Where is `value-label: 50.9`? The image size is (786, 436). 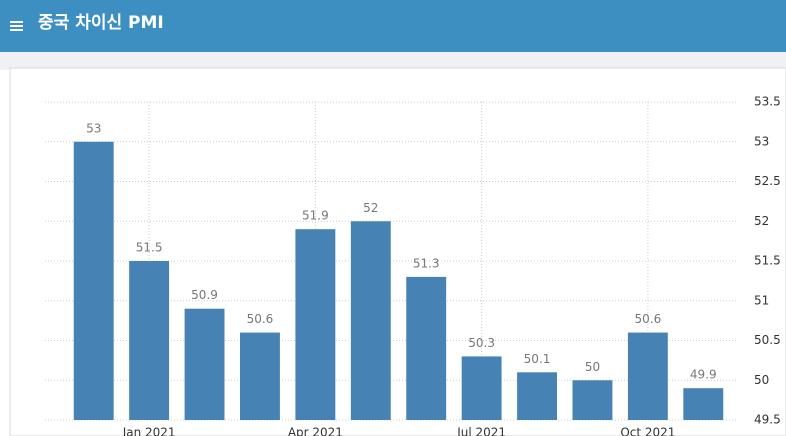 value-label: 50.9 is located at coordinates (204, 295).